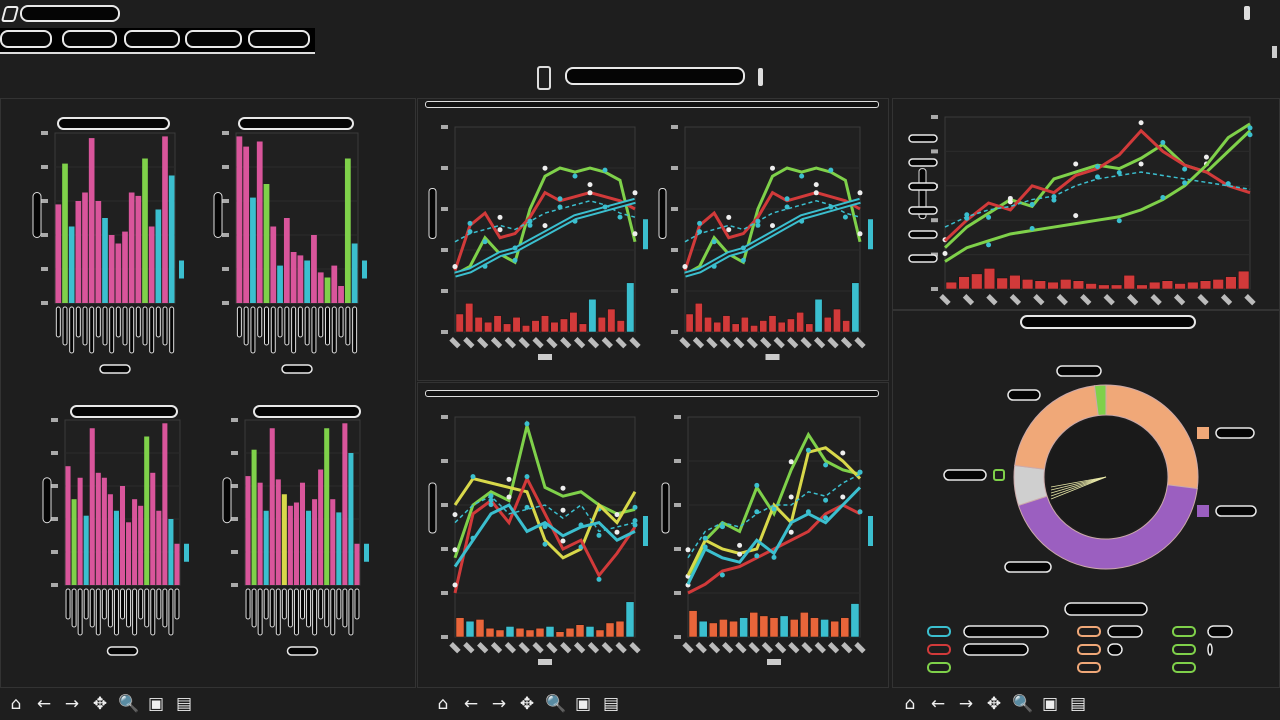 This screenshot has height=720, width=1280. Describe the element at coordinates (1274, 52) in the screenshot. I see `scroll-handle` at that location.